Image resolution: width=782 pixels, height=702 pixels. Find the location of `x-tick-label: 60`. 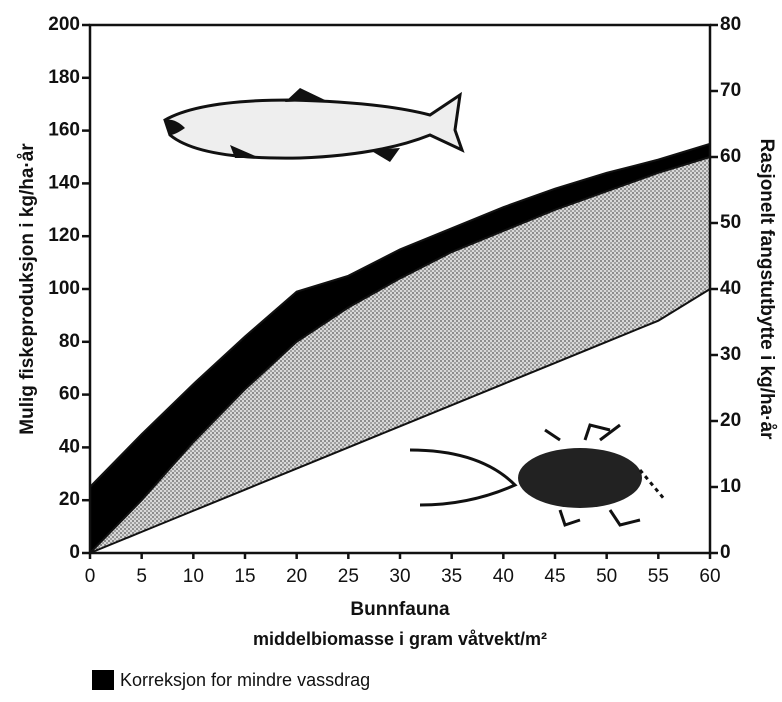

x-tick-label: 60 is located at coordinates (709, 576).